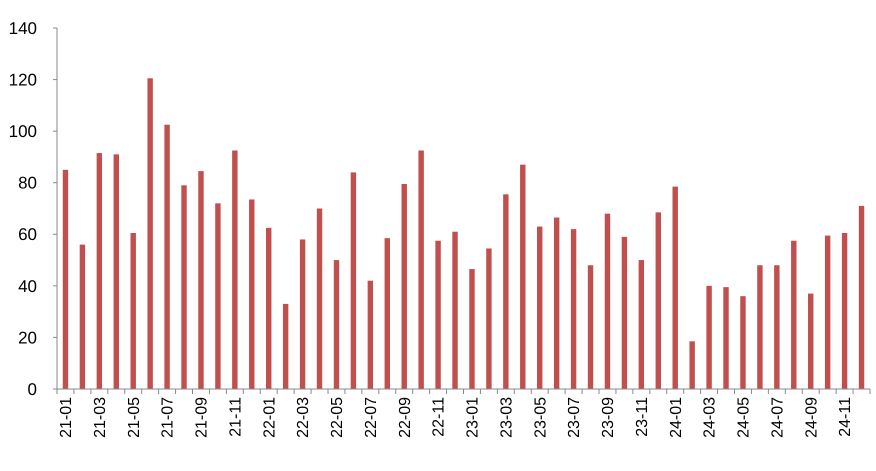  I want to click on x-tick-label: 21-03, so click(100, 417).